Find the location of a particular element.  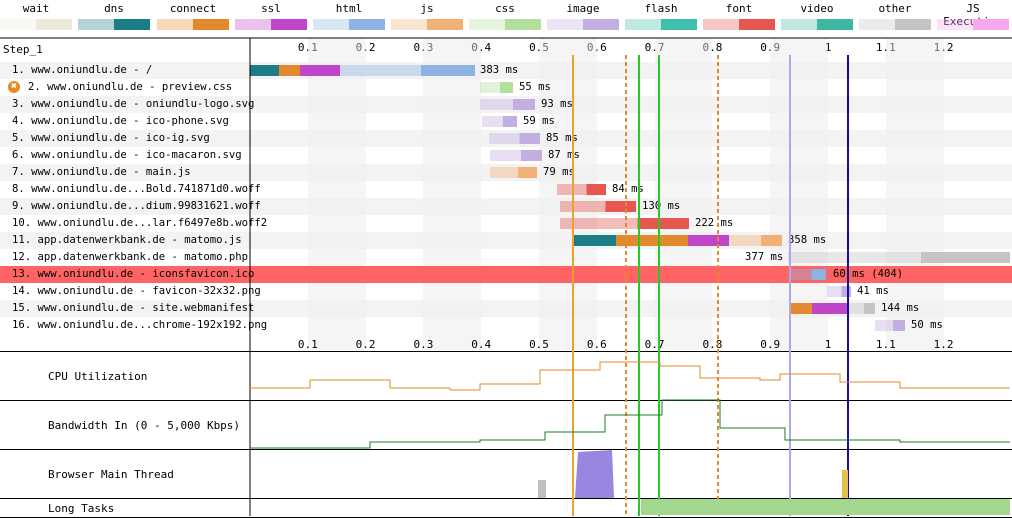

long-tasks-panel: Long Tasks is located at coordinates (506, 508).